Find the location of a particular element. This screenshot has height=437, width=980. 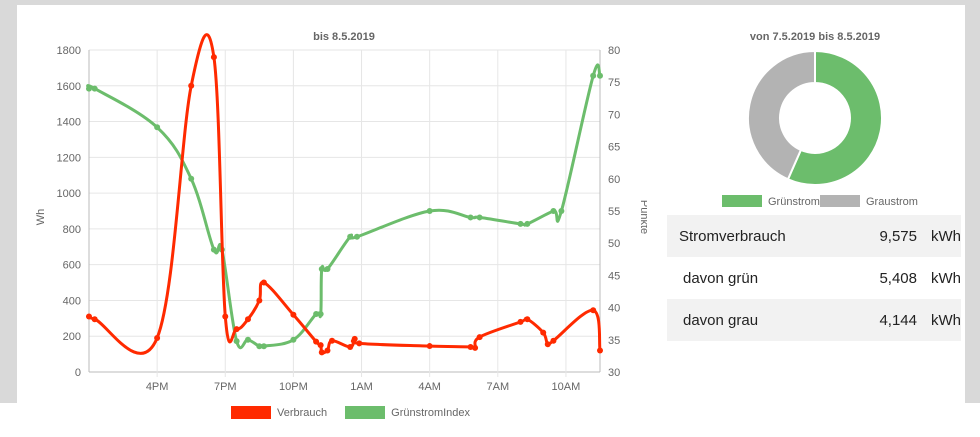

stats-row: Stromverbrauch 9,575 kWh is located at coordinates (814, 236).